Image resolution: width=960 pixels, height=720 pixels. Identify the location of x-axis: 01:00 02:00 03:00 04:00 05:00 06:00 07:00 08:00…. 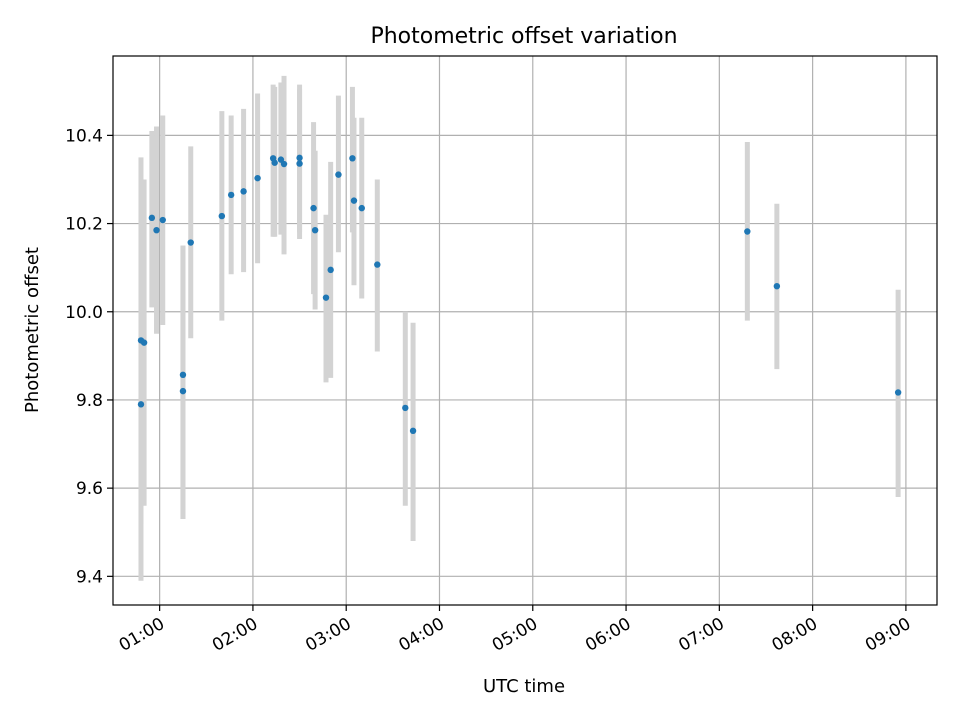
(515, 630).